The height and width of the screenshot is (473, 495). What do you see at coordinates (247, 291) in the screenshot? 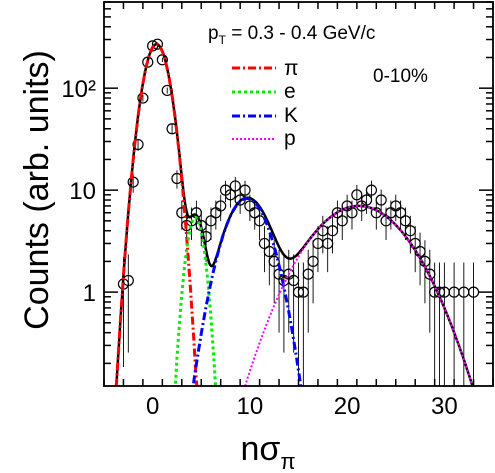
I see `kaon-fit-line` at bounding box center [247, 291].